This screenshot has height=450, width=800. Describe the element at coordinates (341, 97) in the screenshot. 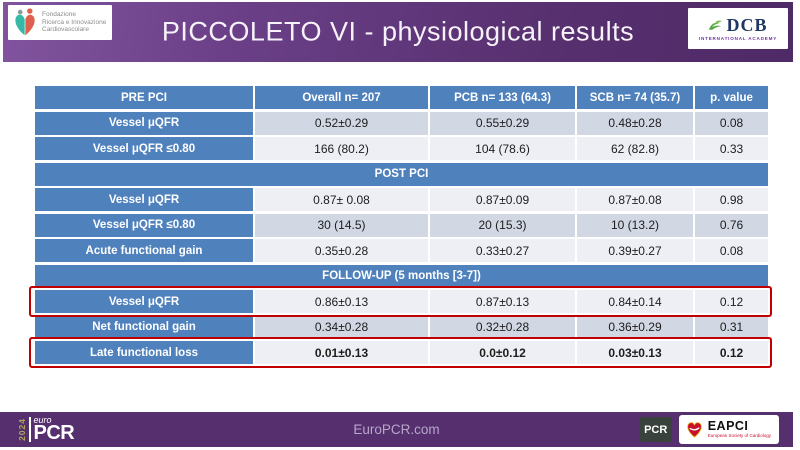

I see `table-header-column: Overall n= 207` at that location.